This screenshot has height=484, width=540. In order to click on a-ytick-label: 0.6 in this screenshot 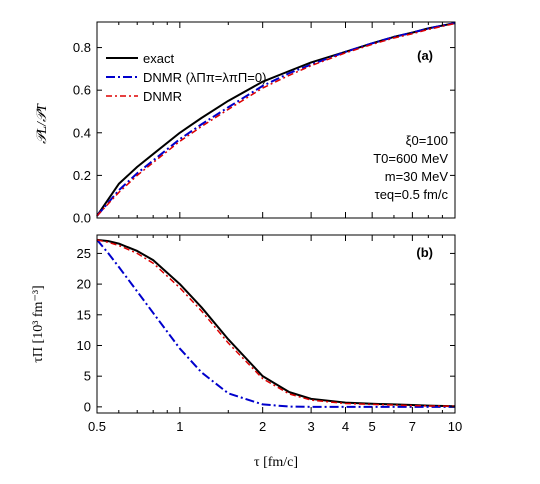, I will do `click(82, 90)`.